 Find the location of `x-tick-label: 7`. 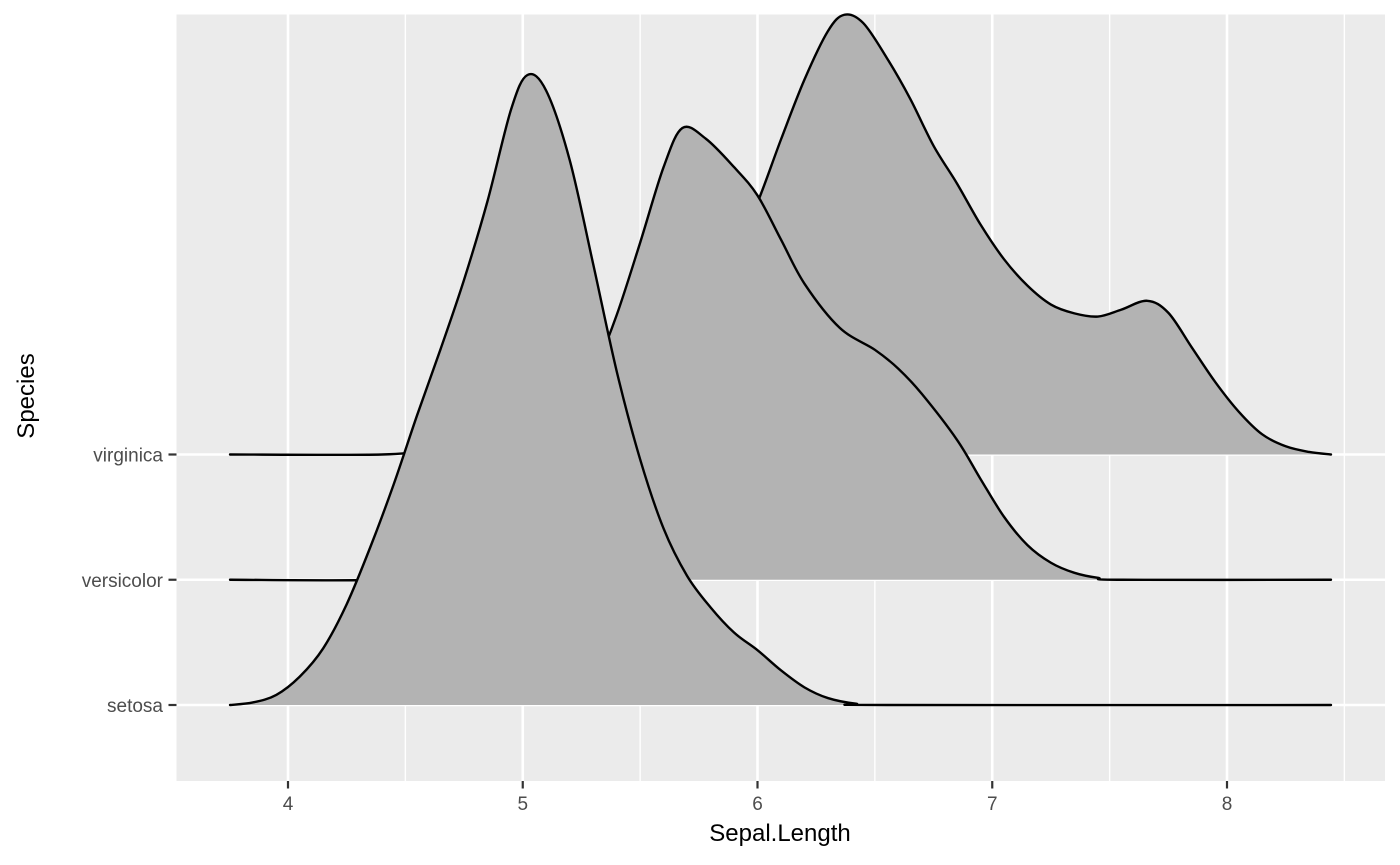

x-tick-label: 7 is located at coordinates (992, 804).